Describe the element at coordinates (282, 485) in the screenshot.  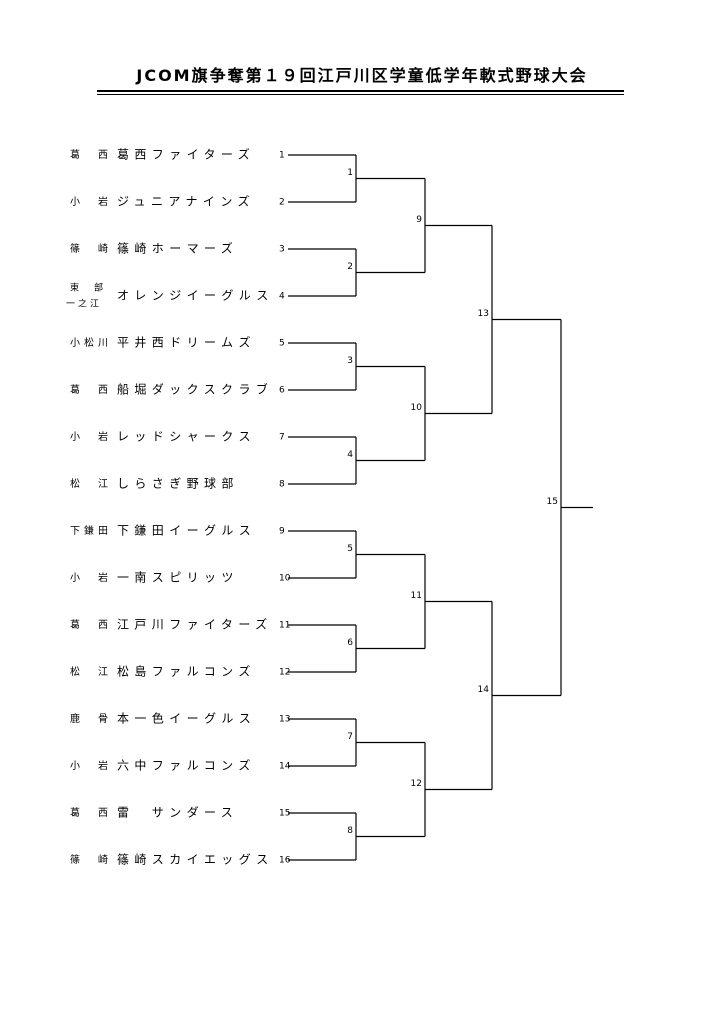
I see `team-seed: 8` at that location.